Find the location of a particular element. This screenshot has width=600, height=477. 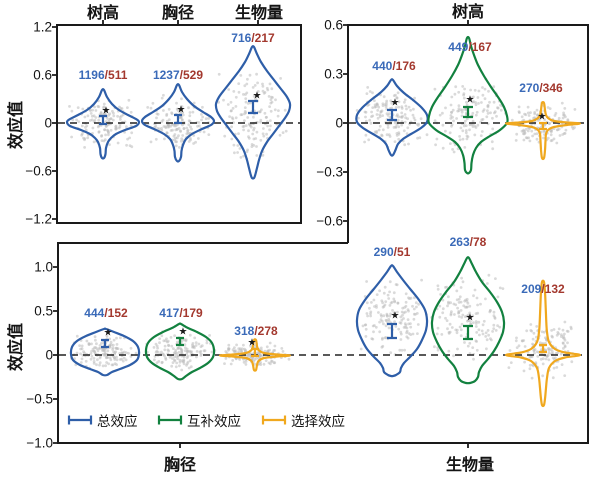

top-right-panel-title: 树高 is located at coordinates (468, 12).